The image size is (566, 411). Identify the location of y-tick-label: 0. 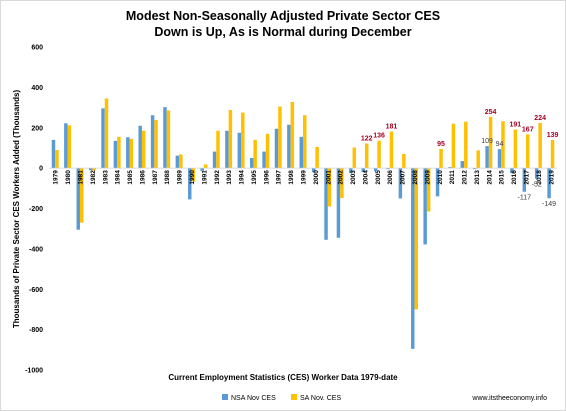
(41, 169).